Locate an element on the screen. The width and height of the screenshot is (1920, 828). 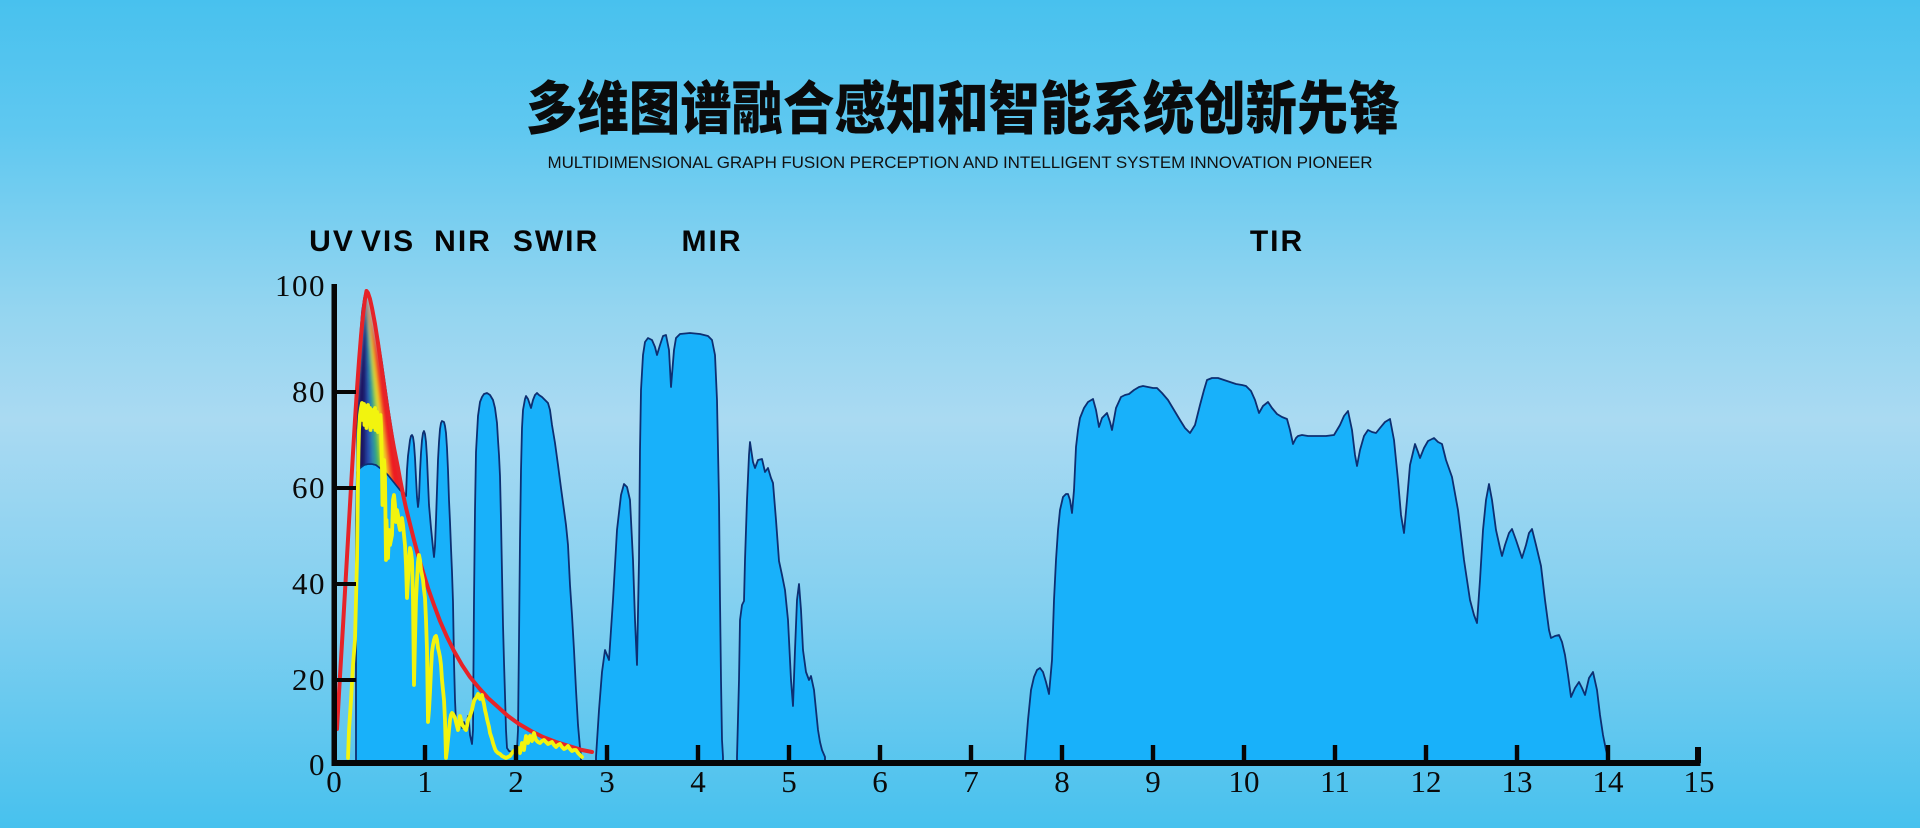
svg-text: 14 is located at coordinates (1609, 781).